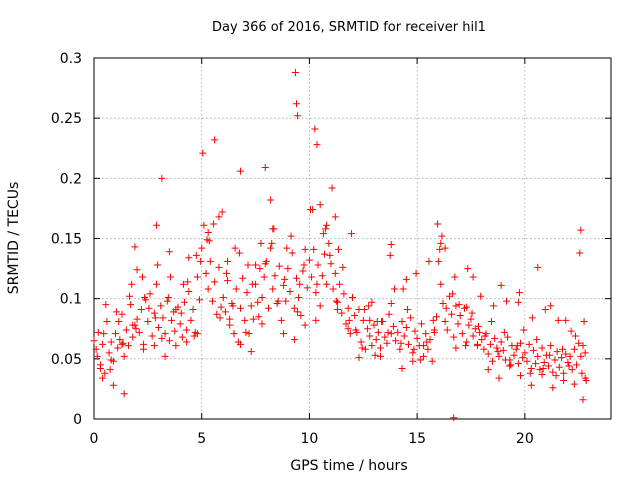 The width and height of the screenshot is (640, 480). What do you see at coordinates (14, 238) in the screenshot?
I see `y-axis-label: SRMTID / TECUs` at bounding box center [14, 238].